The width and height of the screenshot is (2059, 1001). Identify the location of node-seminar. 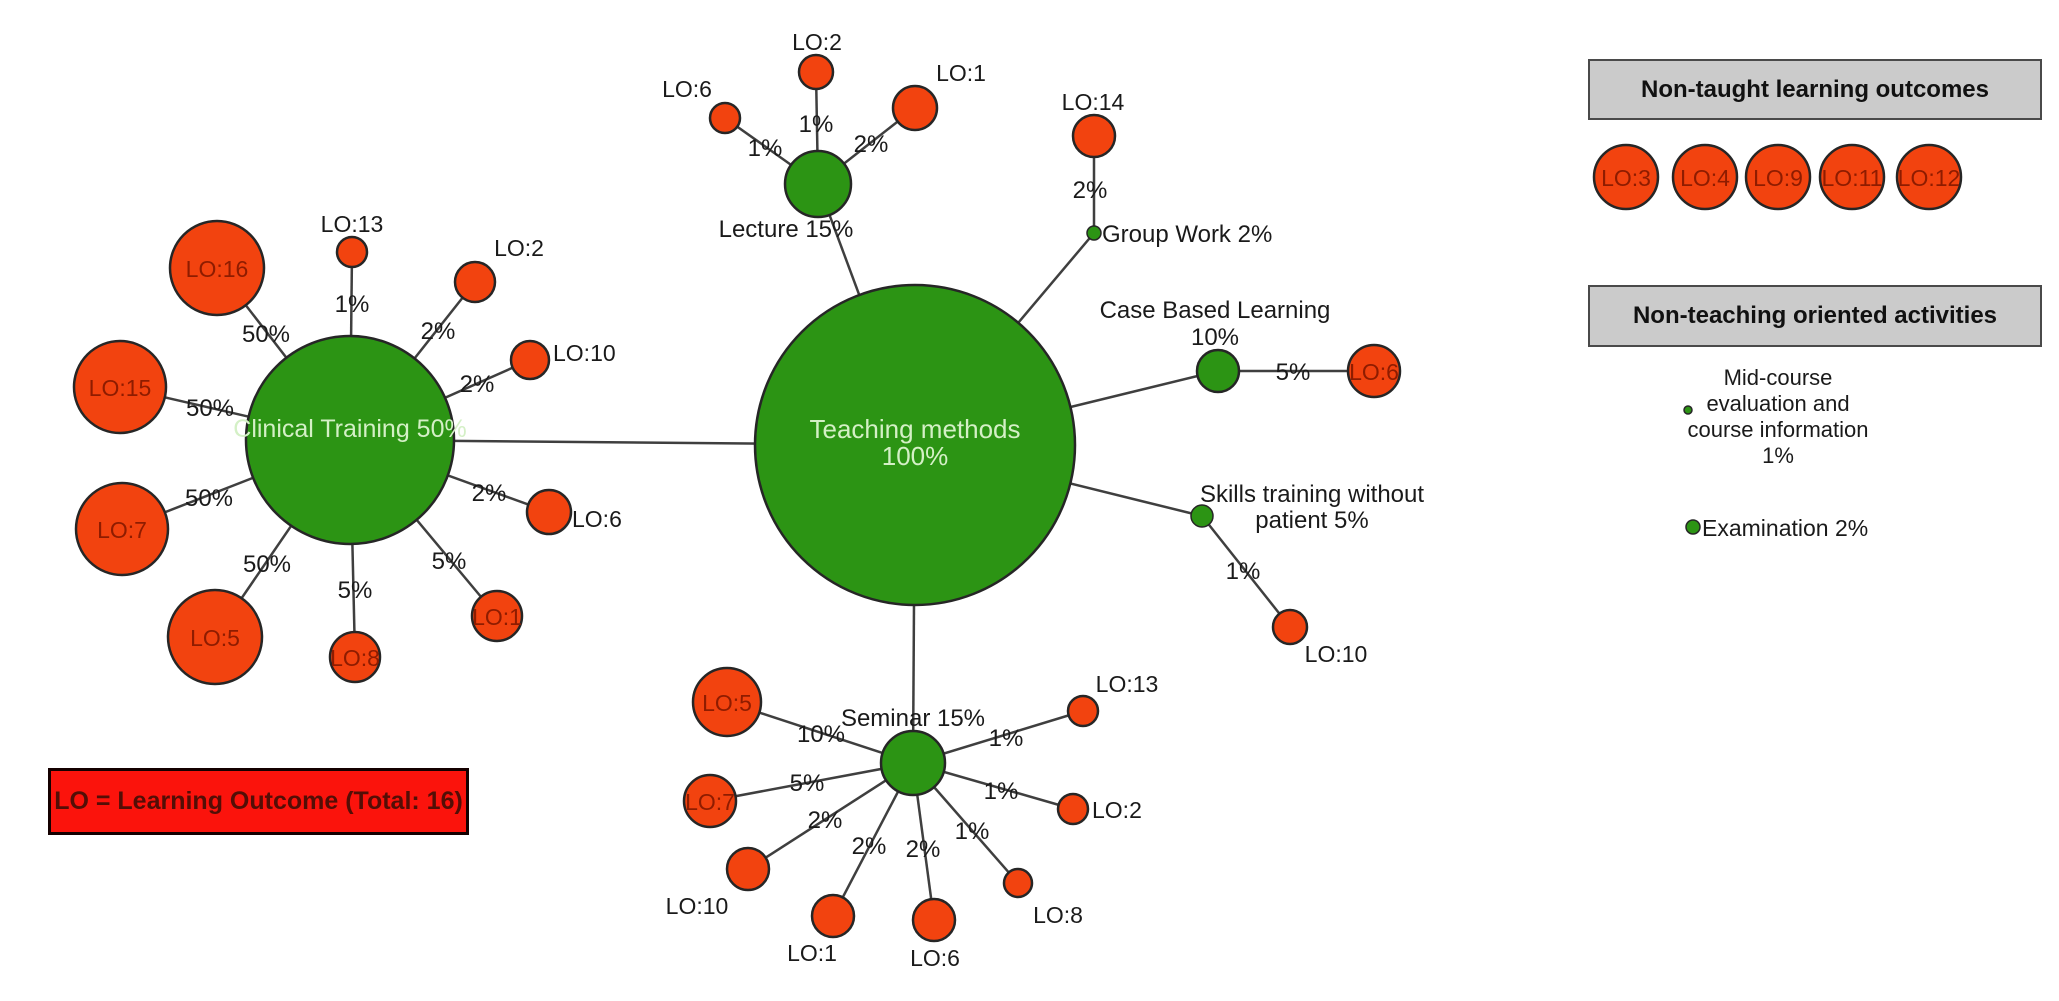
(913, 763).